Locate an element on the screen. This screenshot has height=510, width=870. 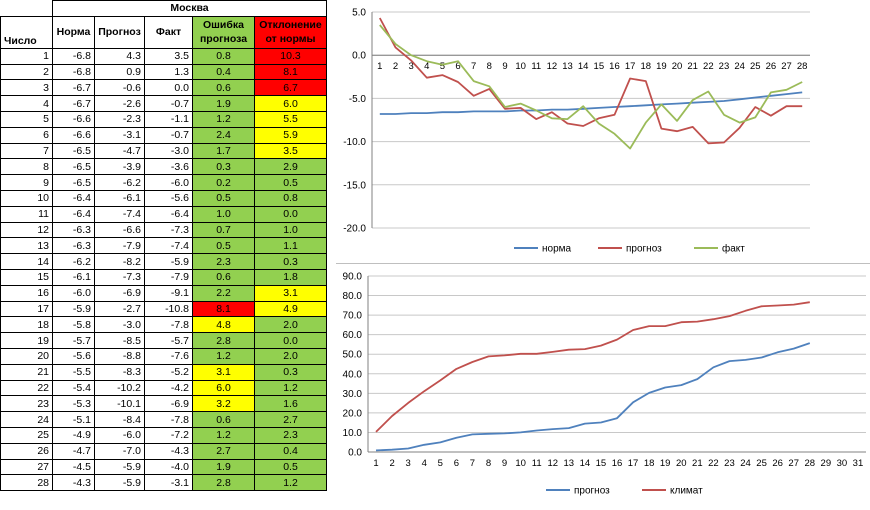
cell-deviation: 1.8 is located at coordinates (290, 277).